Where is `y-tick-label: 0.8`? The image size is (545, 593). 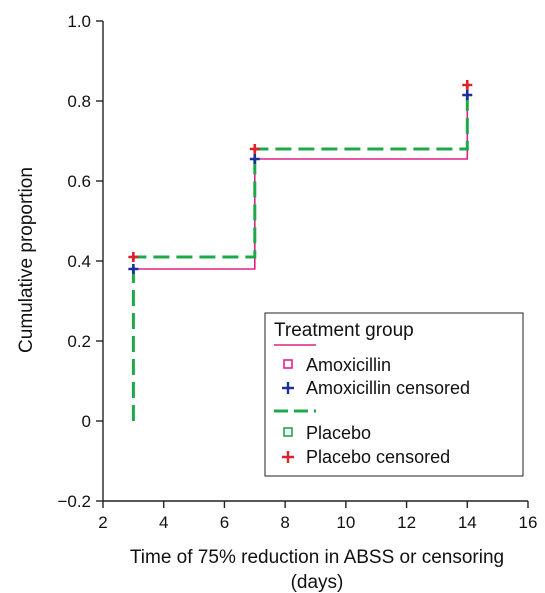
y-tick-label: 0.8 is located at coordinates (79, 101).